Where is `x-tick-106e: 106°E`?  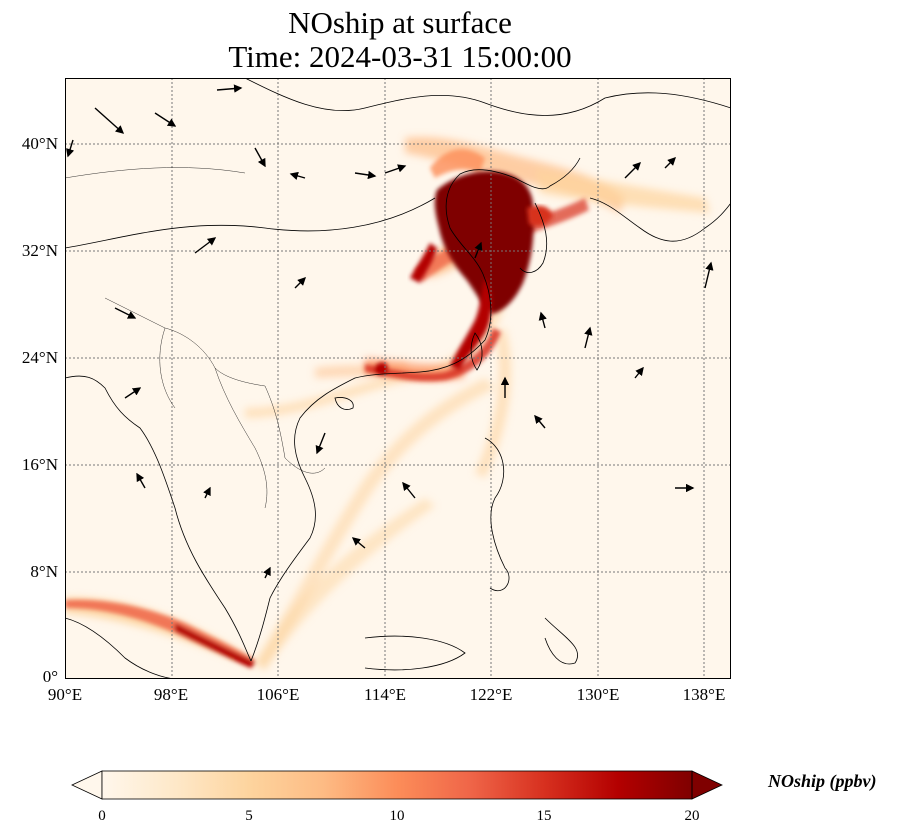
x-tick-106e: 106°E is located at coordinates (278, 694).